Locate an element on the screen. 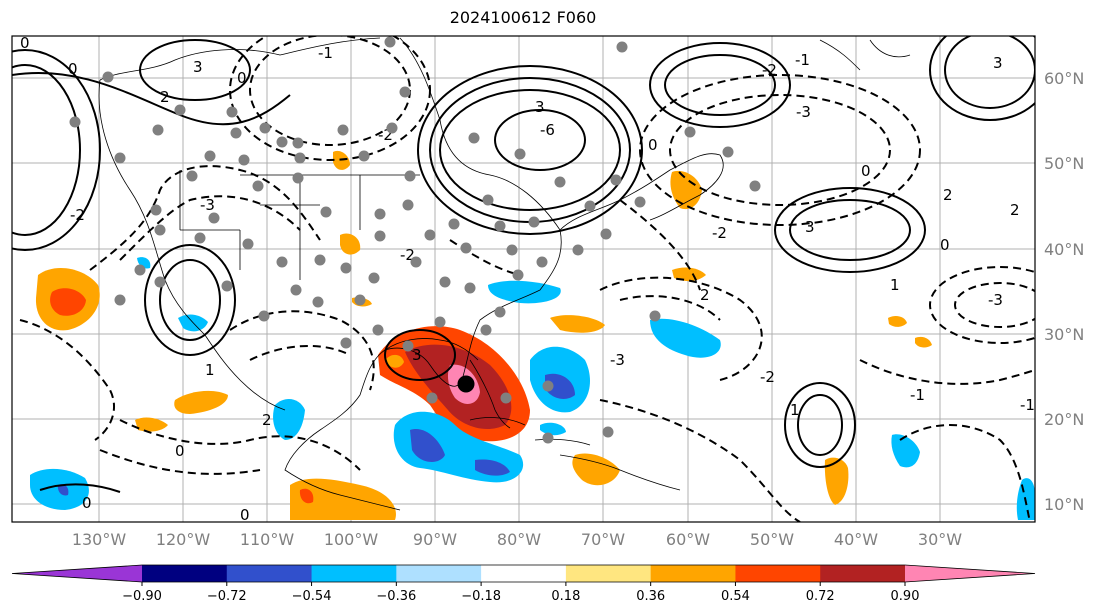  lat-label: 30°N is located at coordinates (1064, 334).